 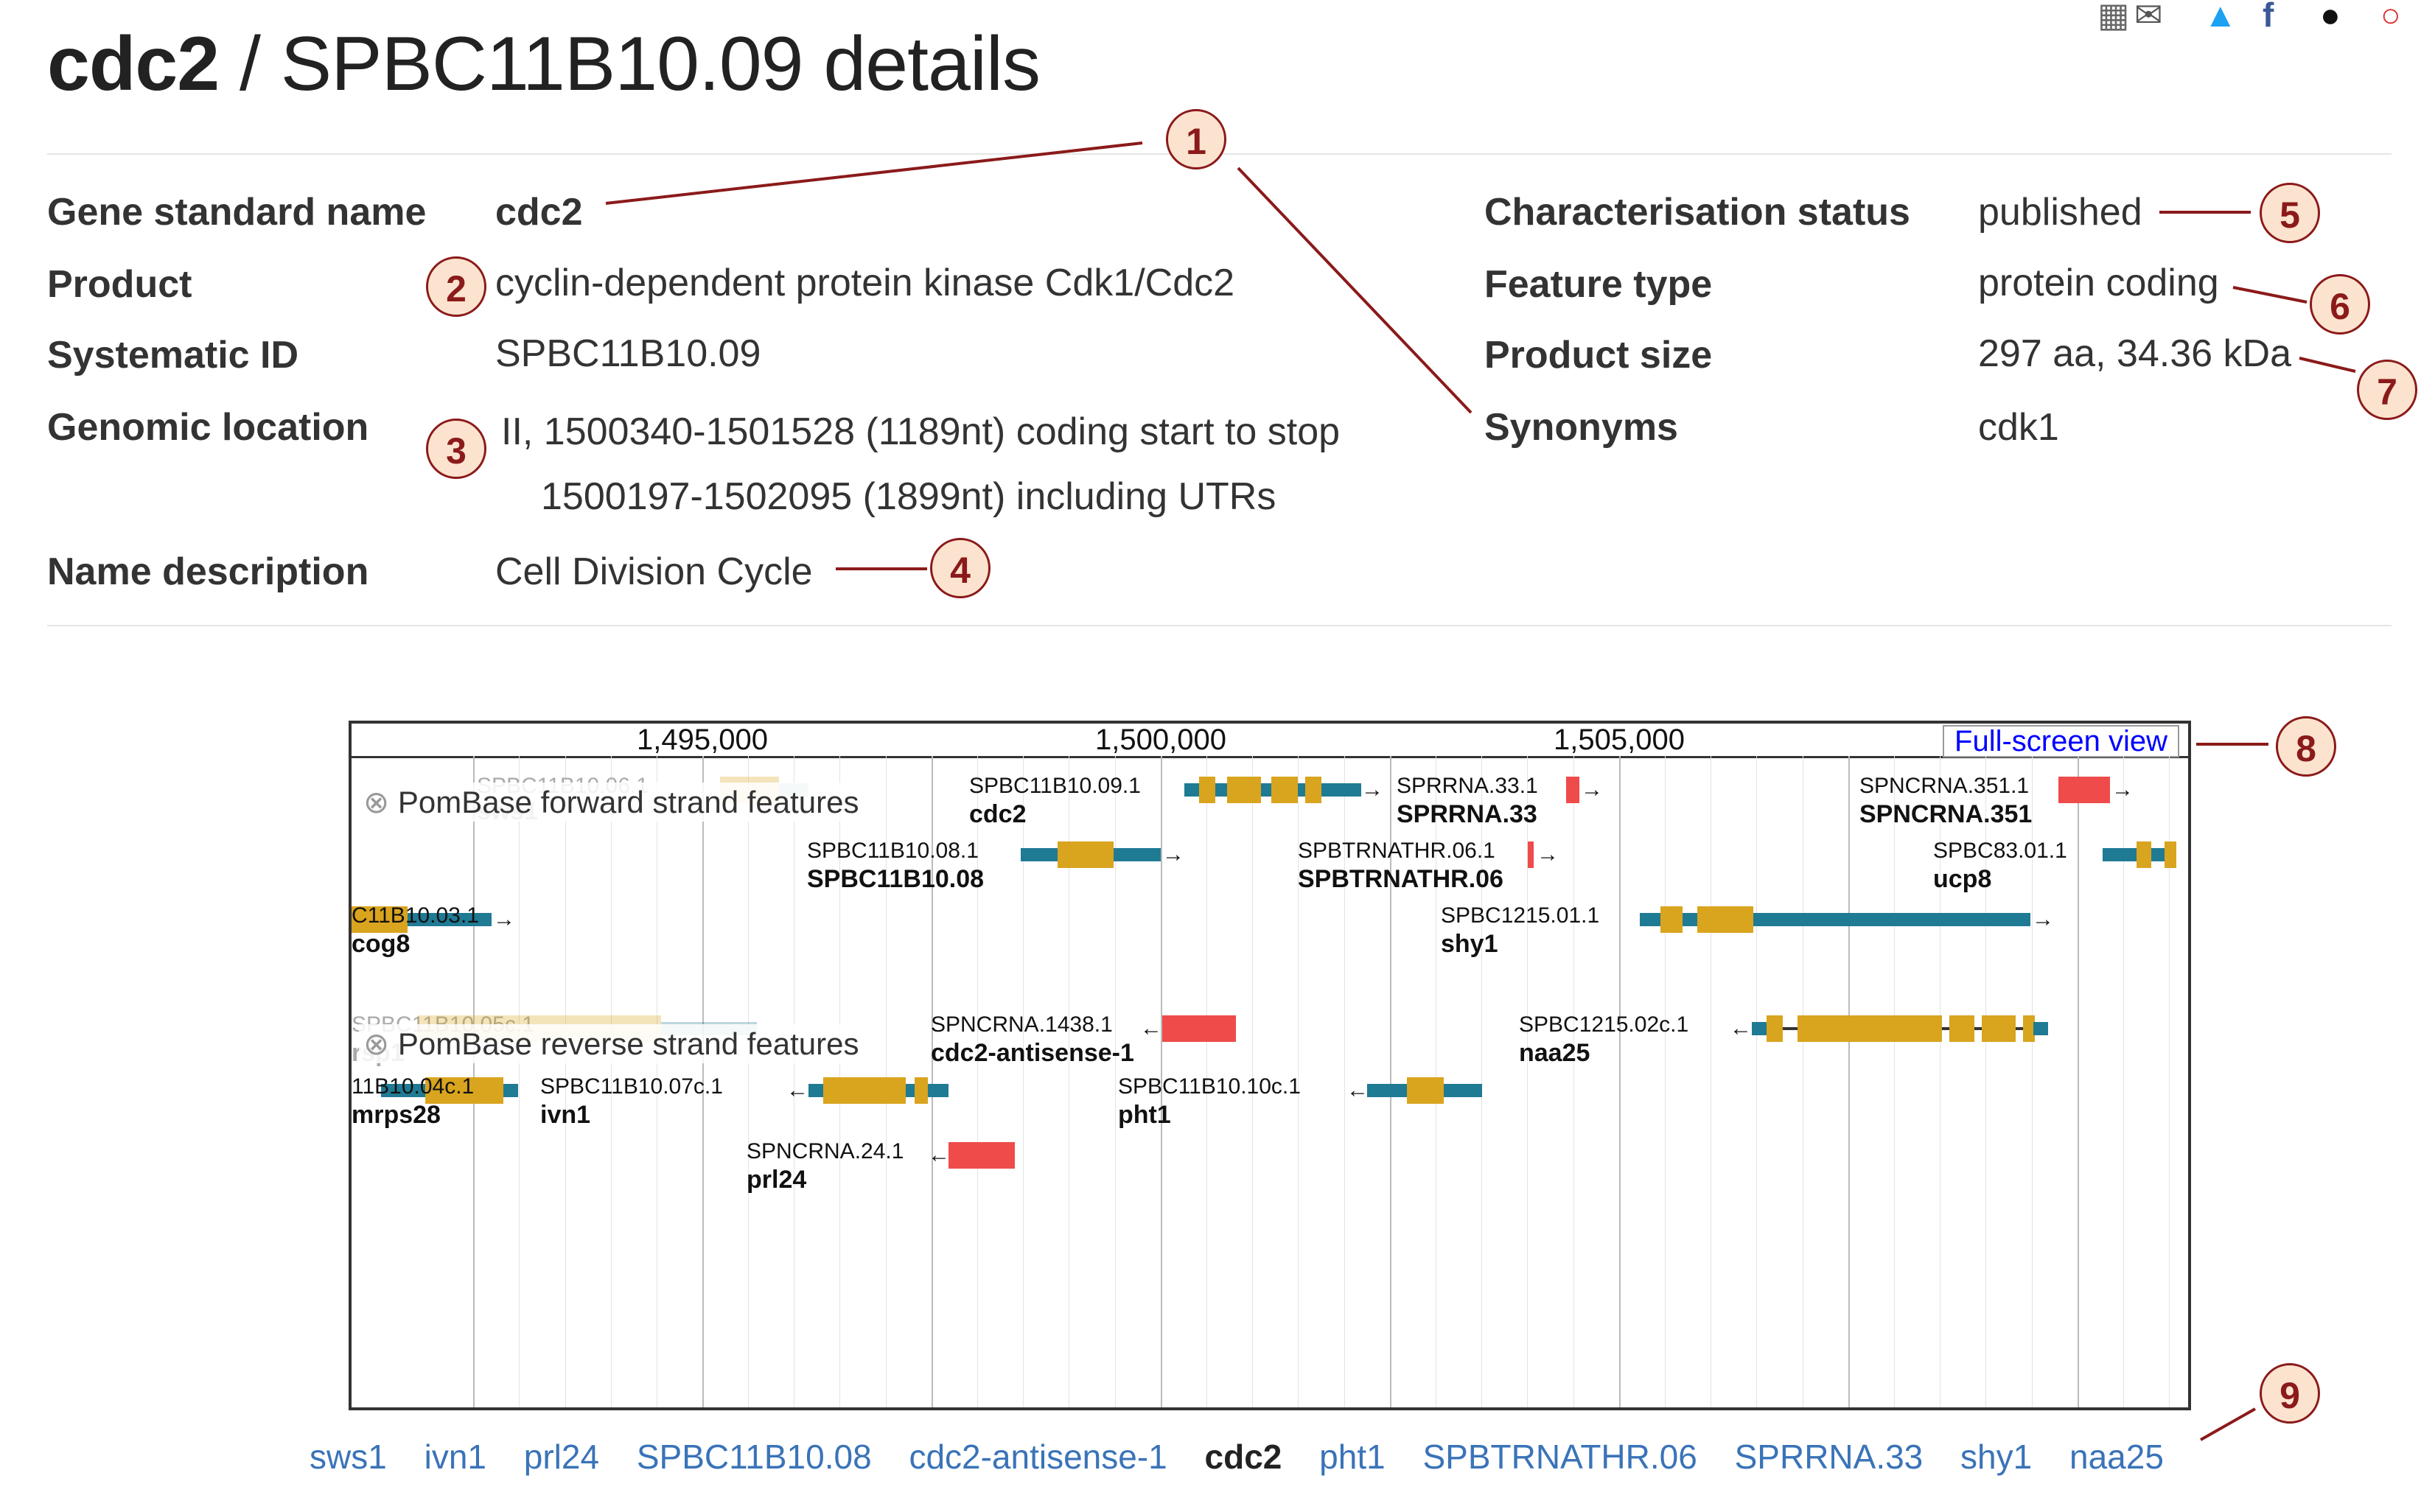 I want to click on feature-id: SPBC11B10.08.1, so click(x=893, y=851).